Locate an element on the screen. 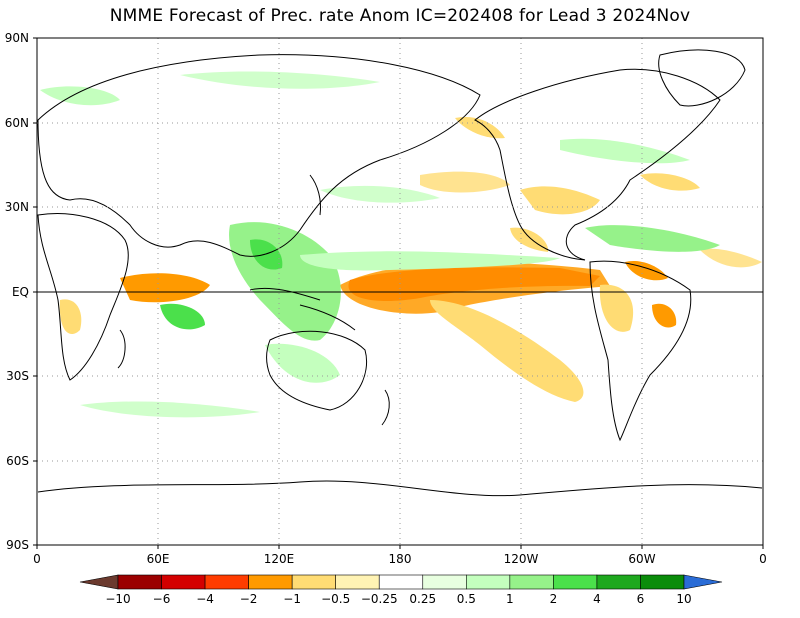  coast-north-america is located at coordinates (597, 164).